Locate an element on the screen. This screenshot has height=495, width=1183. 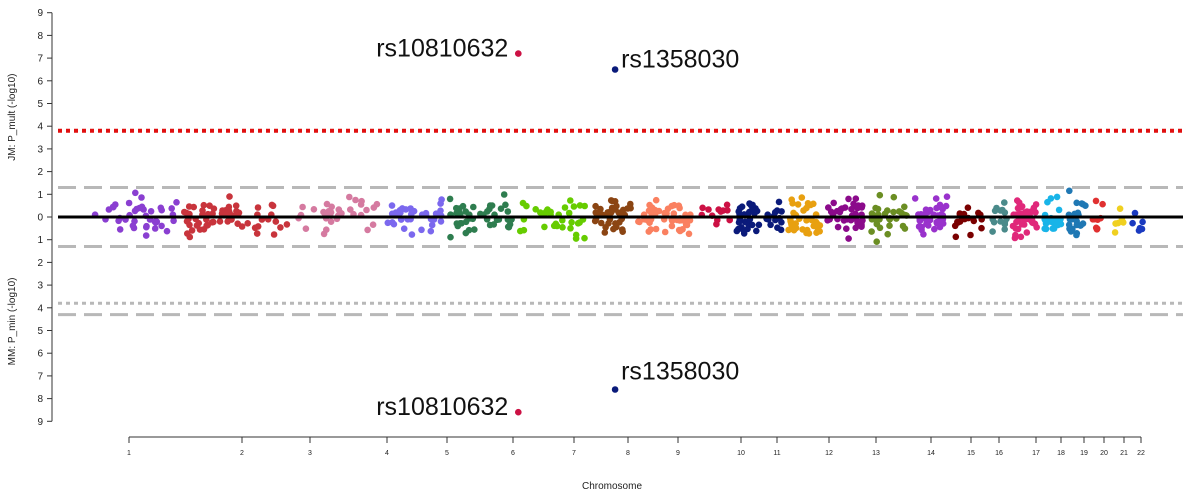
y-axis: 9 8 7 6 5 4 3 2 1 0 1 2 3 4 5 6 7 8 9 is located at coordinates (45, 218).